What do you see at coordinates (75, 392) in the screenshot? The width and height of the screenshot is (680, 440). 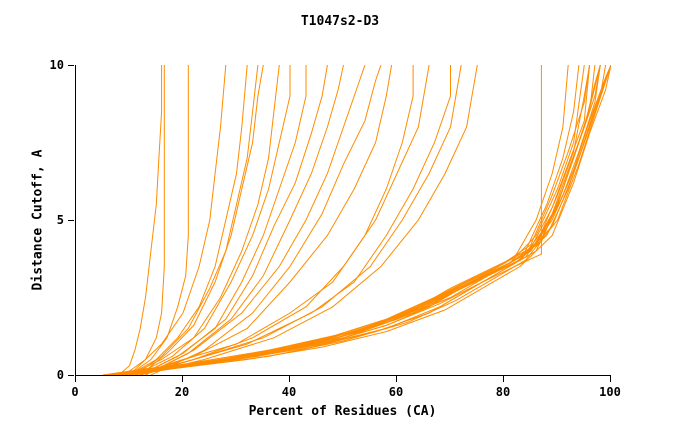 I see `x-tick-label: 0` at bounding box center [75, 392].